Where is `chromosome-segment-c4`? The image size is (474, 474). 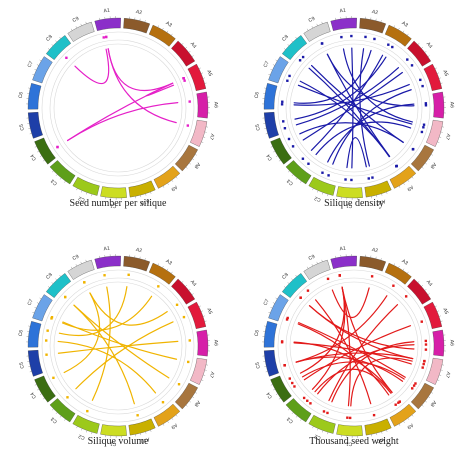 chromosome-segment-c4 is located at coordinates (45, 151).